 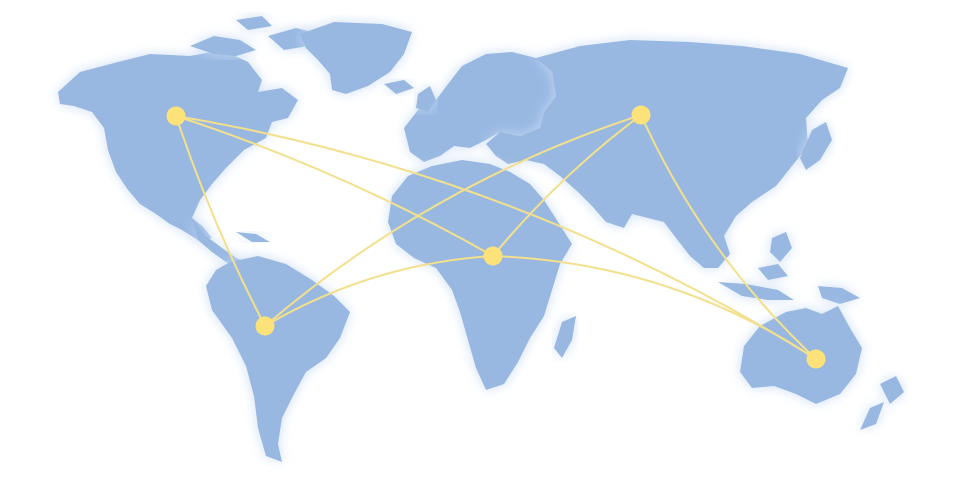 I want to click on hub-marker-south-america, so click(x=265, y=326).